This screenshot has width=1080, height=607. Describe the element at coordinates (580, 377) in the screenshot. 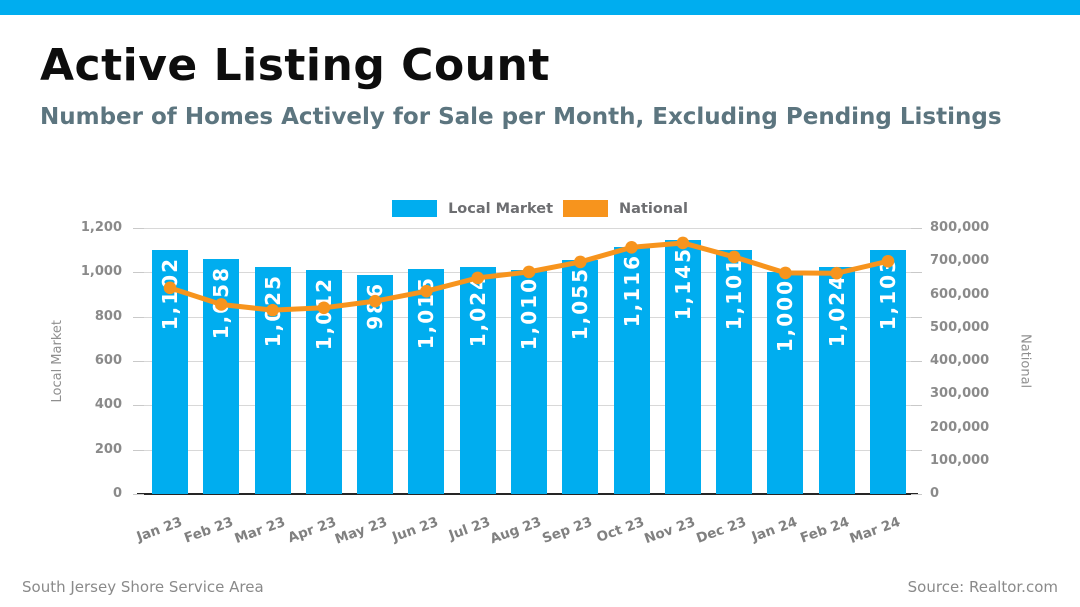

I see `bar-sep-23: 1,055` at that location.